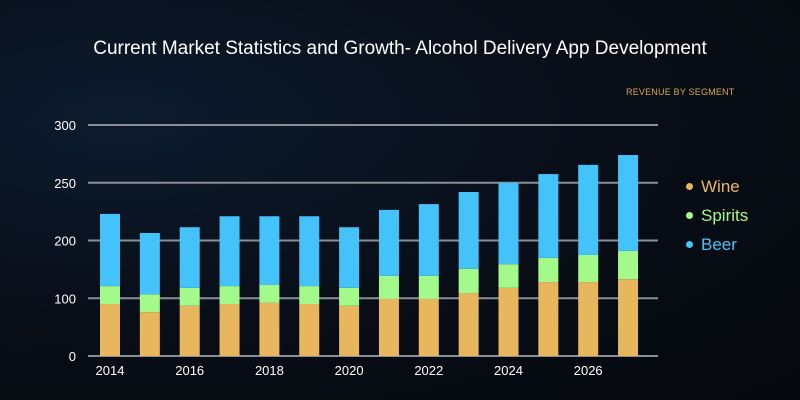 Image resolution: width=800 pixels, height=400 pixels. What do you see at coordinates (628, 265) in the screenshot?
I see `bar-spirits-2027` at bounding box center [628, 265].